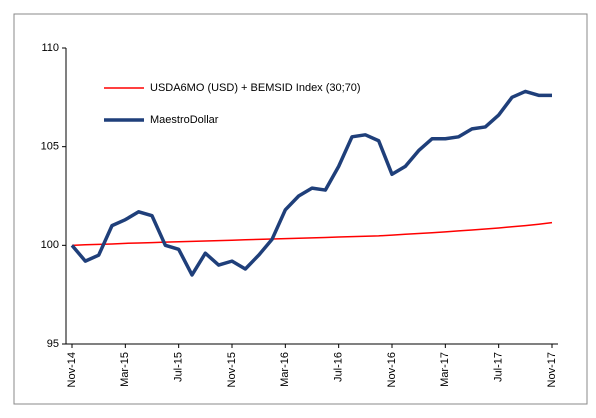 This screenshot has height=418, width=596. What do you see at coordinates (184, 120) in the screenshot?
I see `legend-label: MaestroDollar` at bounding box center [184, 120].